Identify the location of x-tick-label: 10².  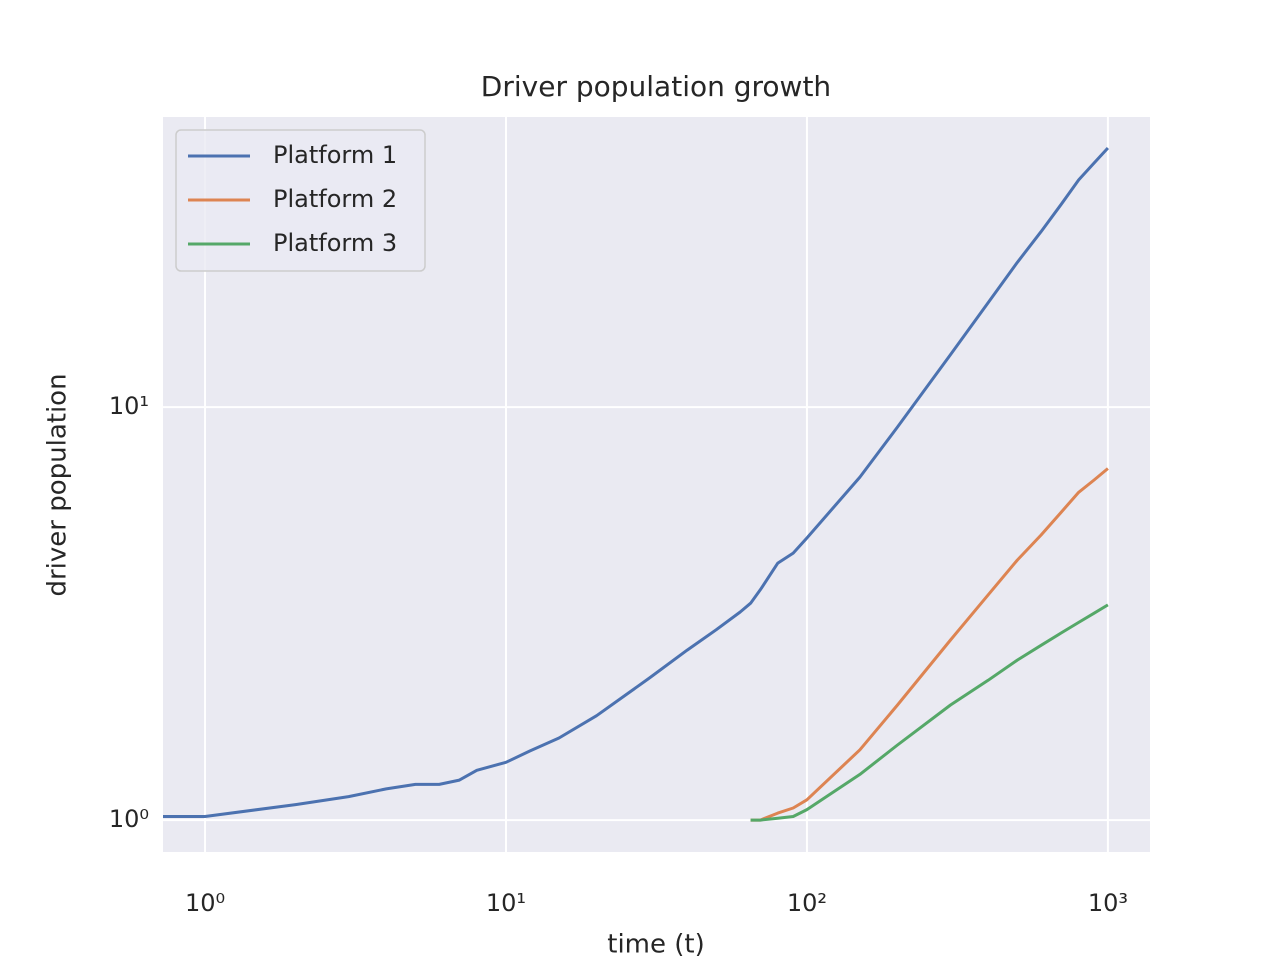
(807, 903).